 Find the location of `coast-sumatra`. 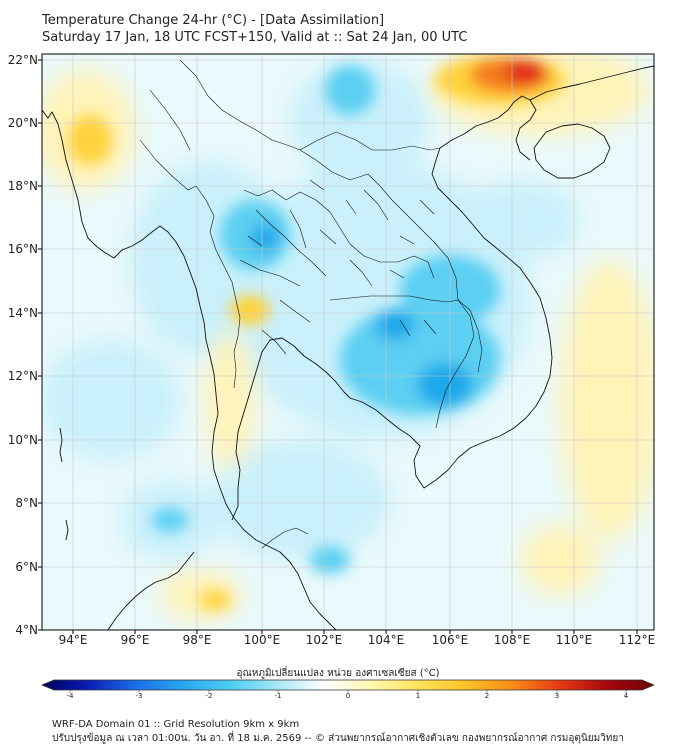

coast-sumatra is located at coordinates (151, 590).